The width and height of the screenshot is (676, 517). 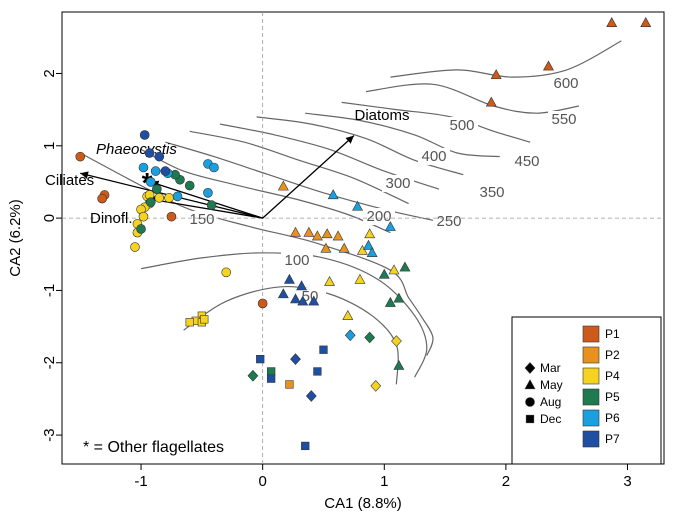 I want to click on contour-label: 400, so click(x=433, y=156).